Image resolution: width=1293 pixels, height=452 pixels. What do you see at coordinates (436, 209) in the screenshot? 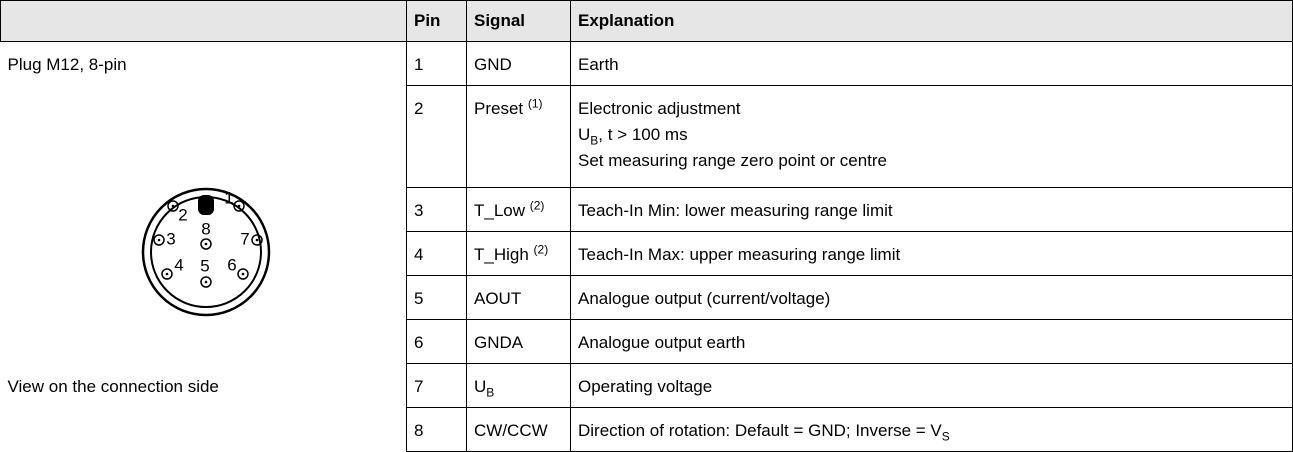
I see `pin-cell: 3` at bounding box center [436, 209].